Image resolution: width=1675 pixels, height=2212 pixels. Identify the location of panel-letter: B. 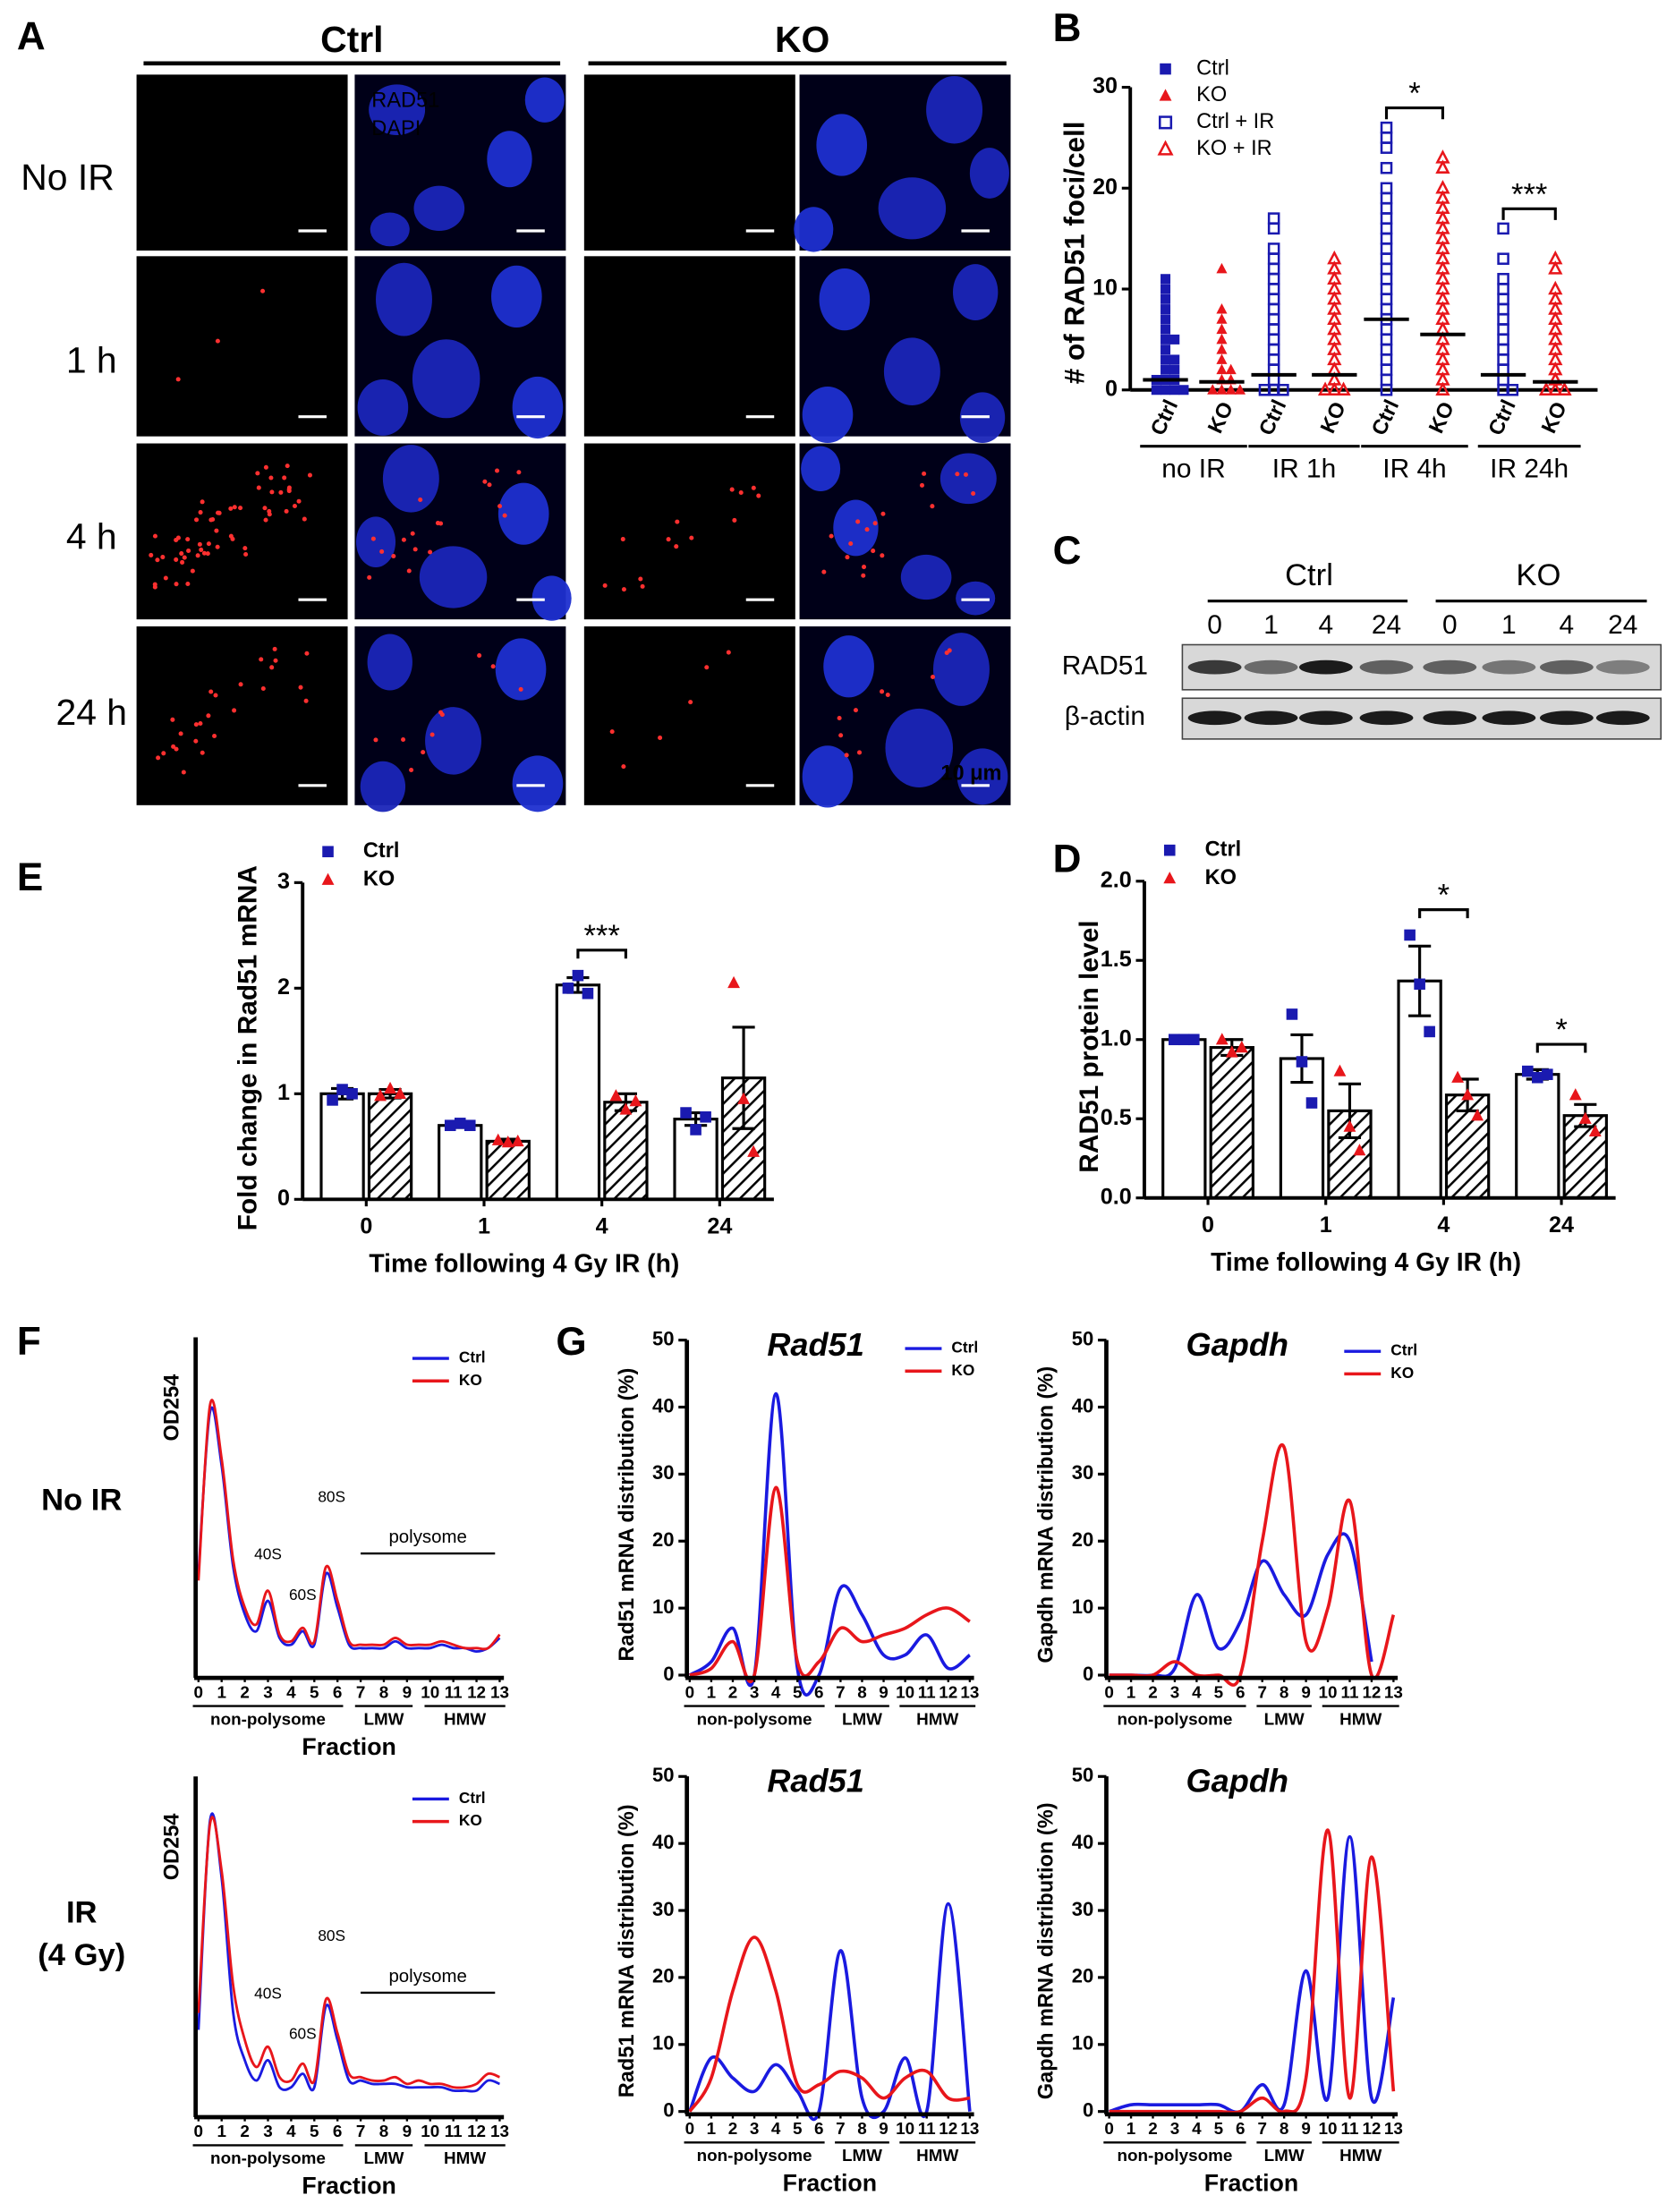
(1067, 28).